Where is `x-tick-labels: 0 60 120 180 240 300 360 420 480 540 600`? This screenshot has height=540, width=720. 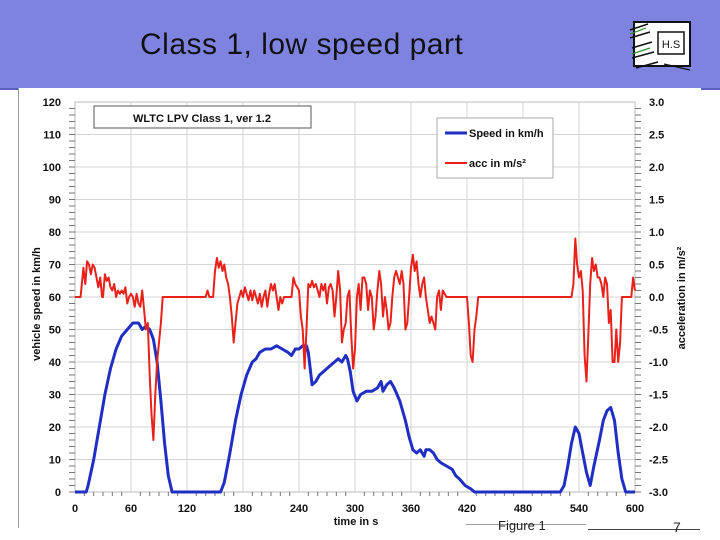
x-tick-labels: 0 60 120 180 240 300 360 420 480 540 600 is located at coordinates (358, 509).